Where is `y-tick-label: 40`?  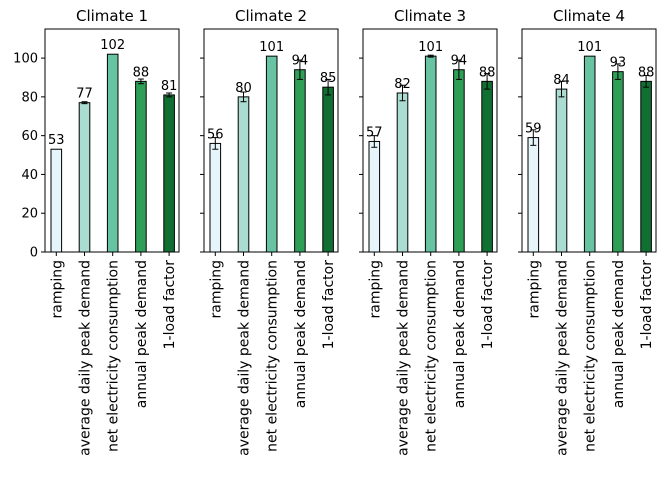
y-tick-label: 40 is located at coordinates (29, 175).